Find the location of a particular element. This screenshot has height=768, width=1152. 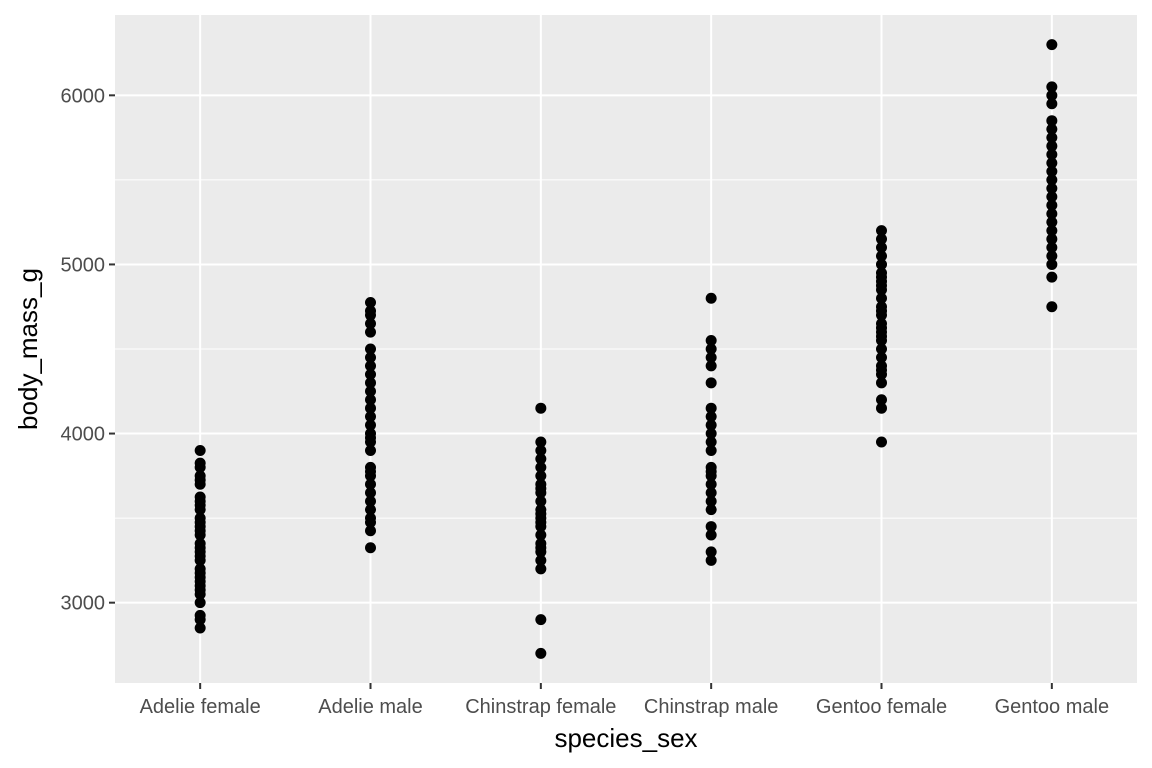

x-tick-label: Gentoo female is located at coordinates (881, 707).